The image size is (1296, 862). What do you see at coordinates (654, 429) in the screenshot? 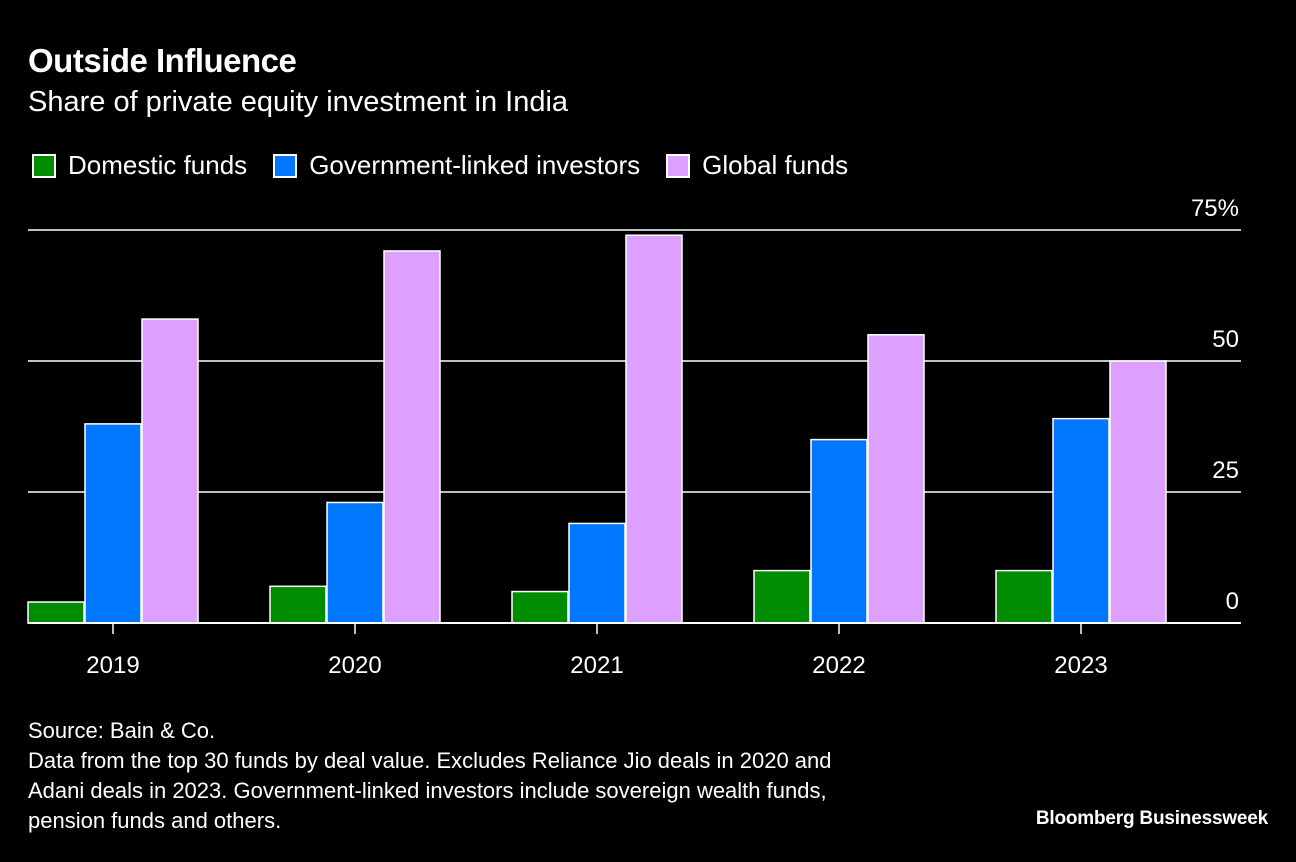
I see `bar-2021-global-funds` at bounding box center [654, 429].